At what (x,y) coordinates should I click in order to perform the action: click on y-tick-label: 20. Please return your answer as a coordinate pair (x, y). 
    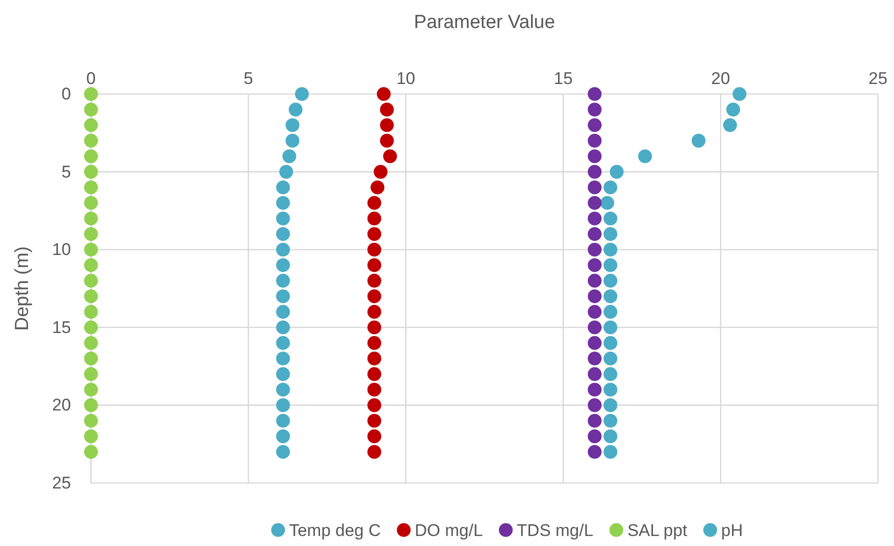
    Looking at the image, I should click on (61, 405).